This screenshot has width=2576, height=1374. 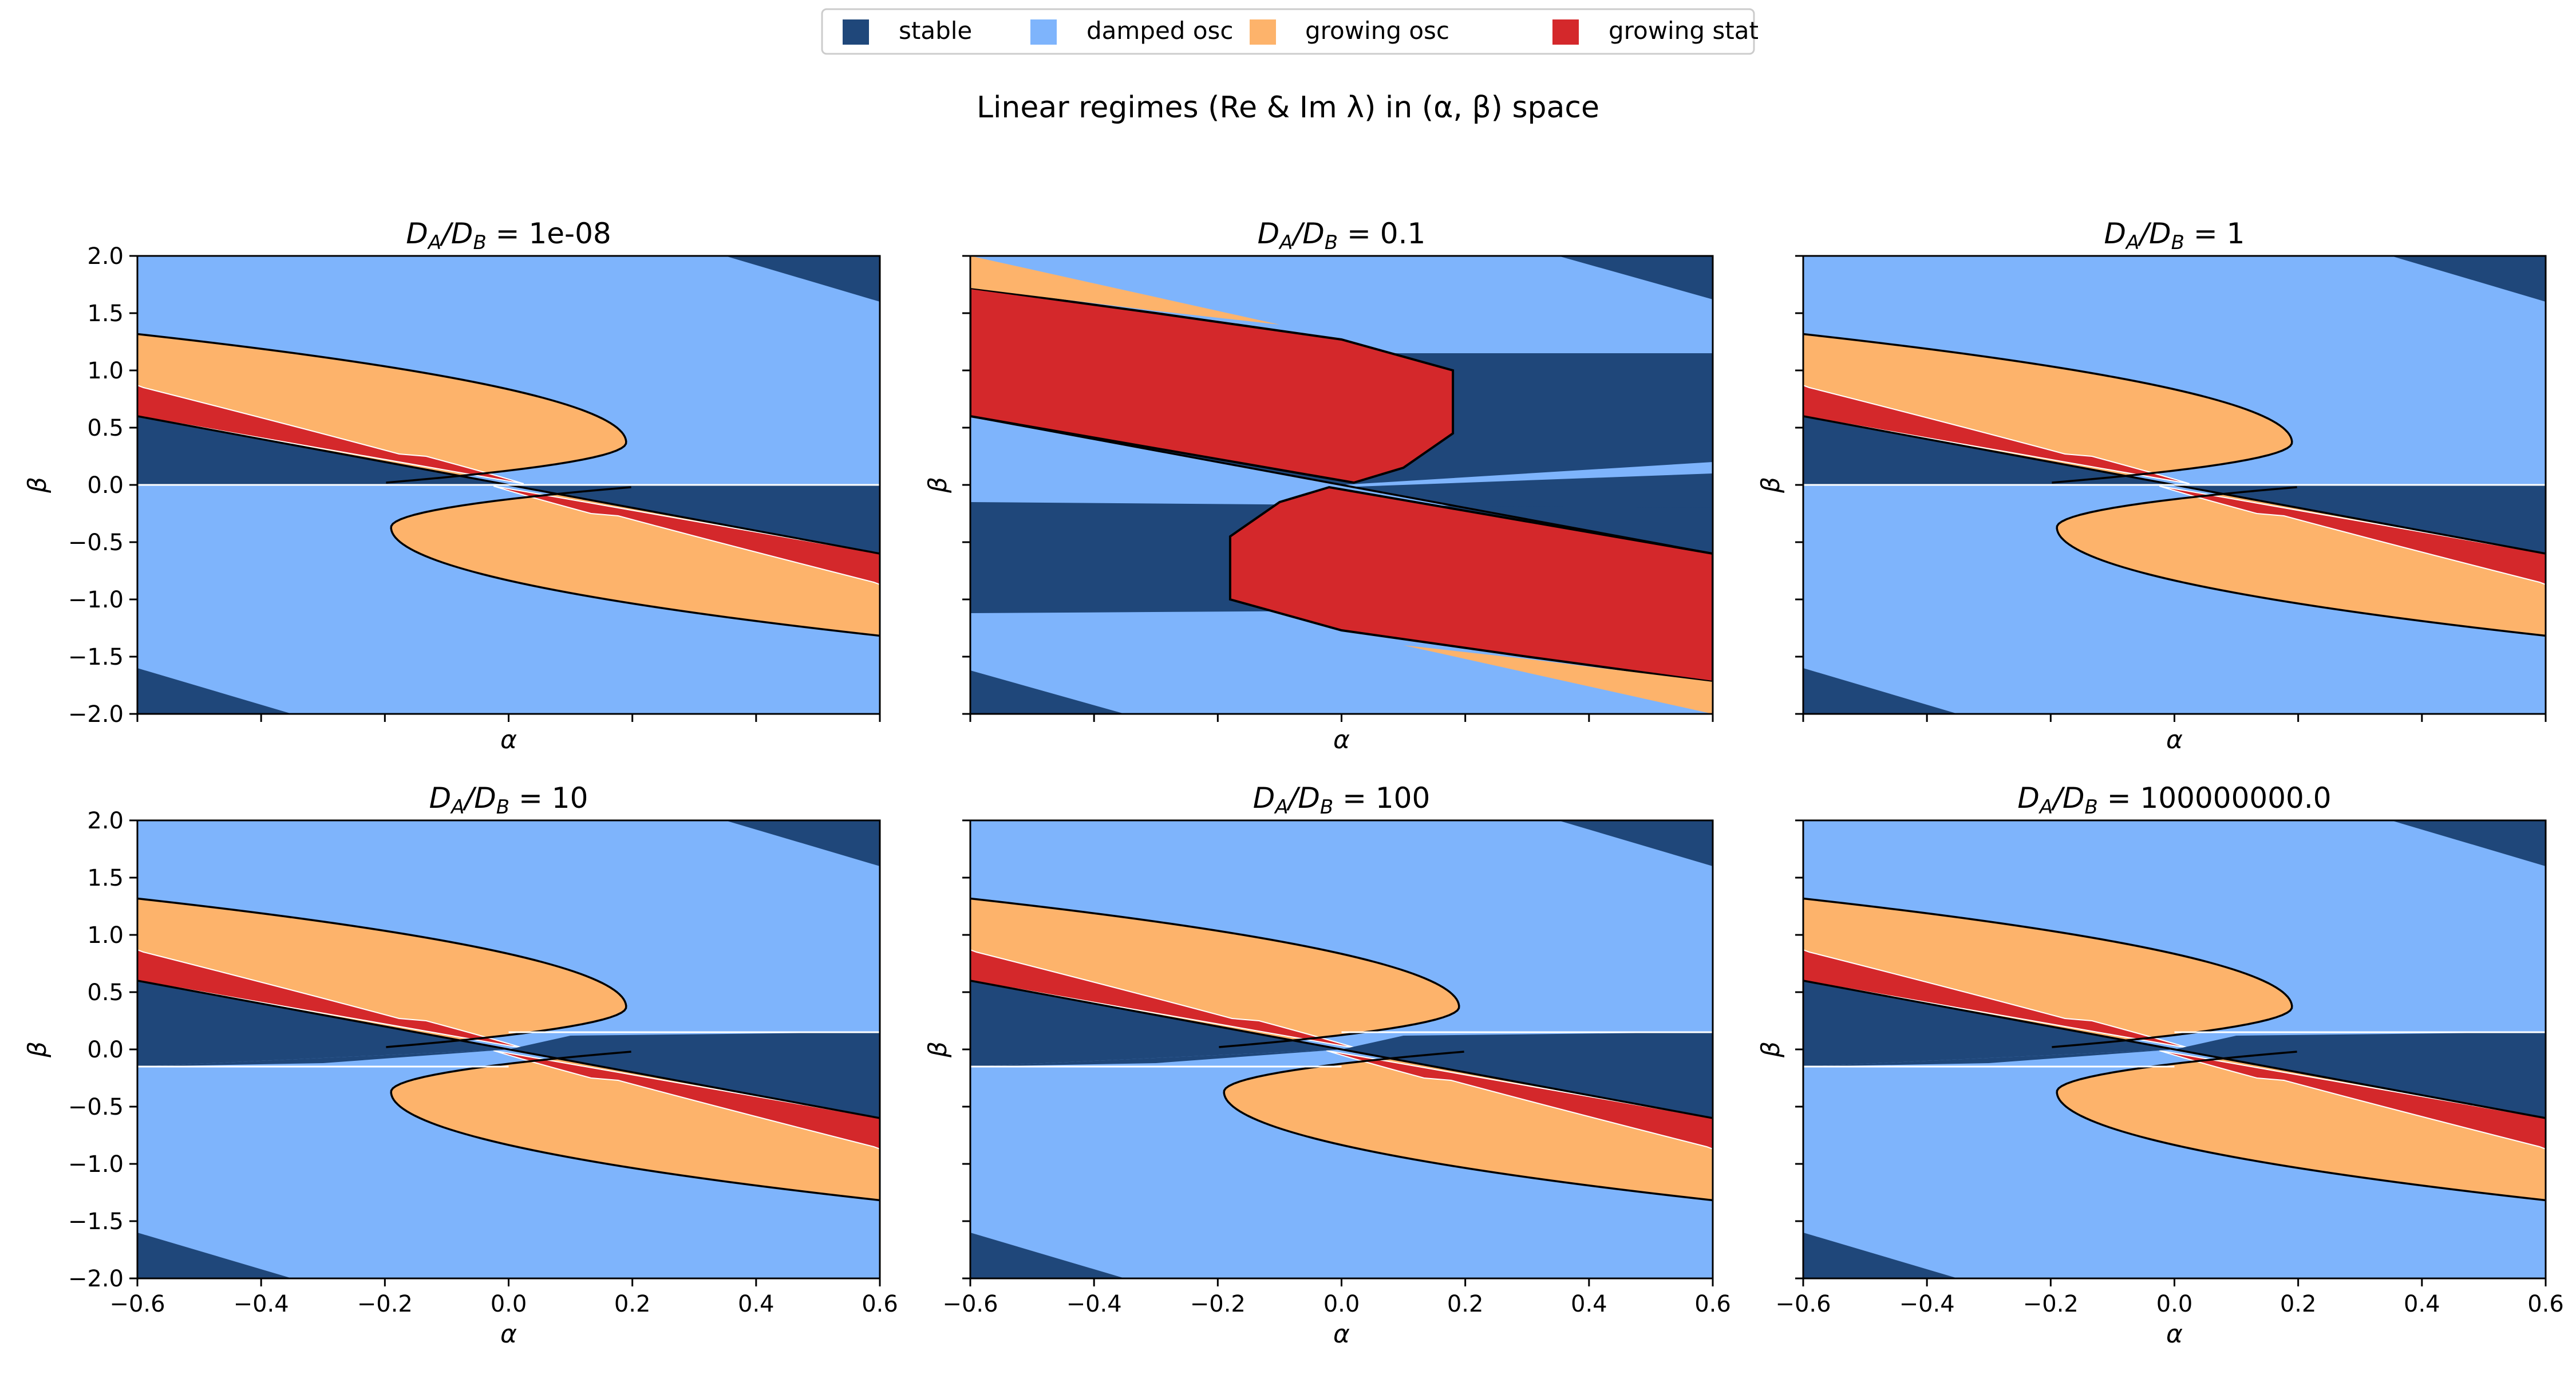 What do you see at coordinates (105, 256) in the screenshot?
I see `y-tick-label: 2.0` at bounding box center [105, 256].